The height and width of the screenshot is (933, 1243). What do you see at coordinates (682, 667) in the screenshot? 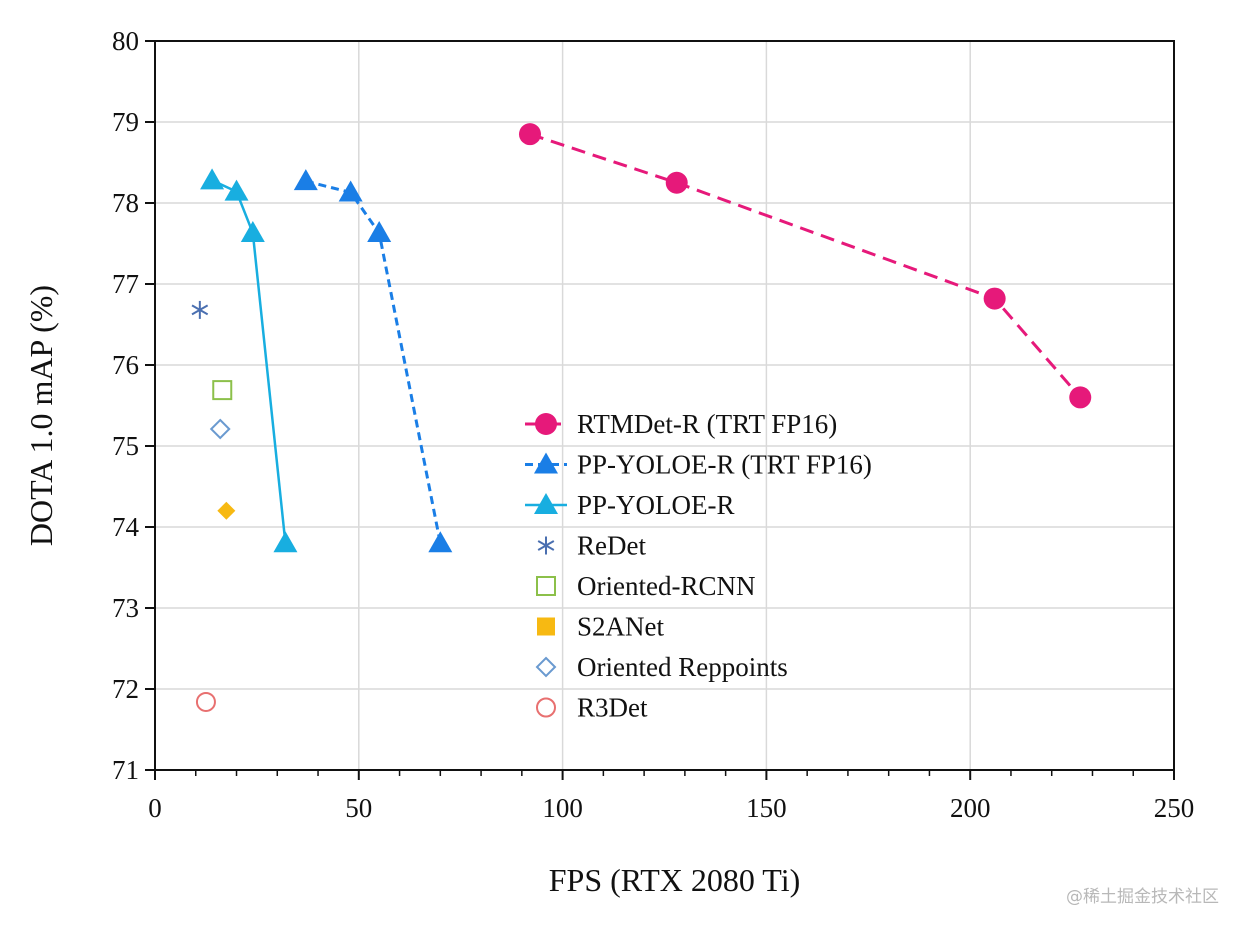
I see `legend-label: Oriented Reppoints` at bounding box center [682, 667].